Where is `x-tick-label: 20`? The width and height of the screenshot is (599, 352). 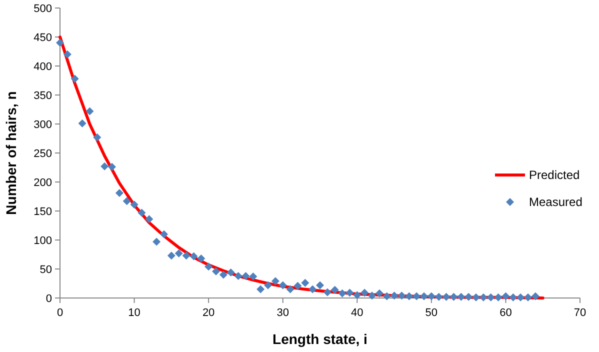
x-tick-label: 20 is located at coordinates (208, 313).